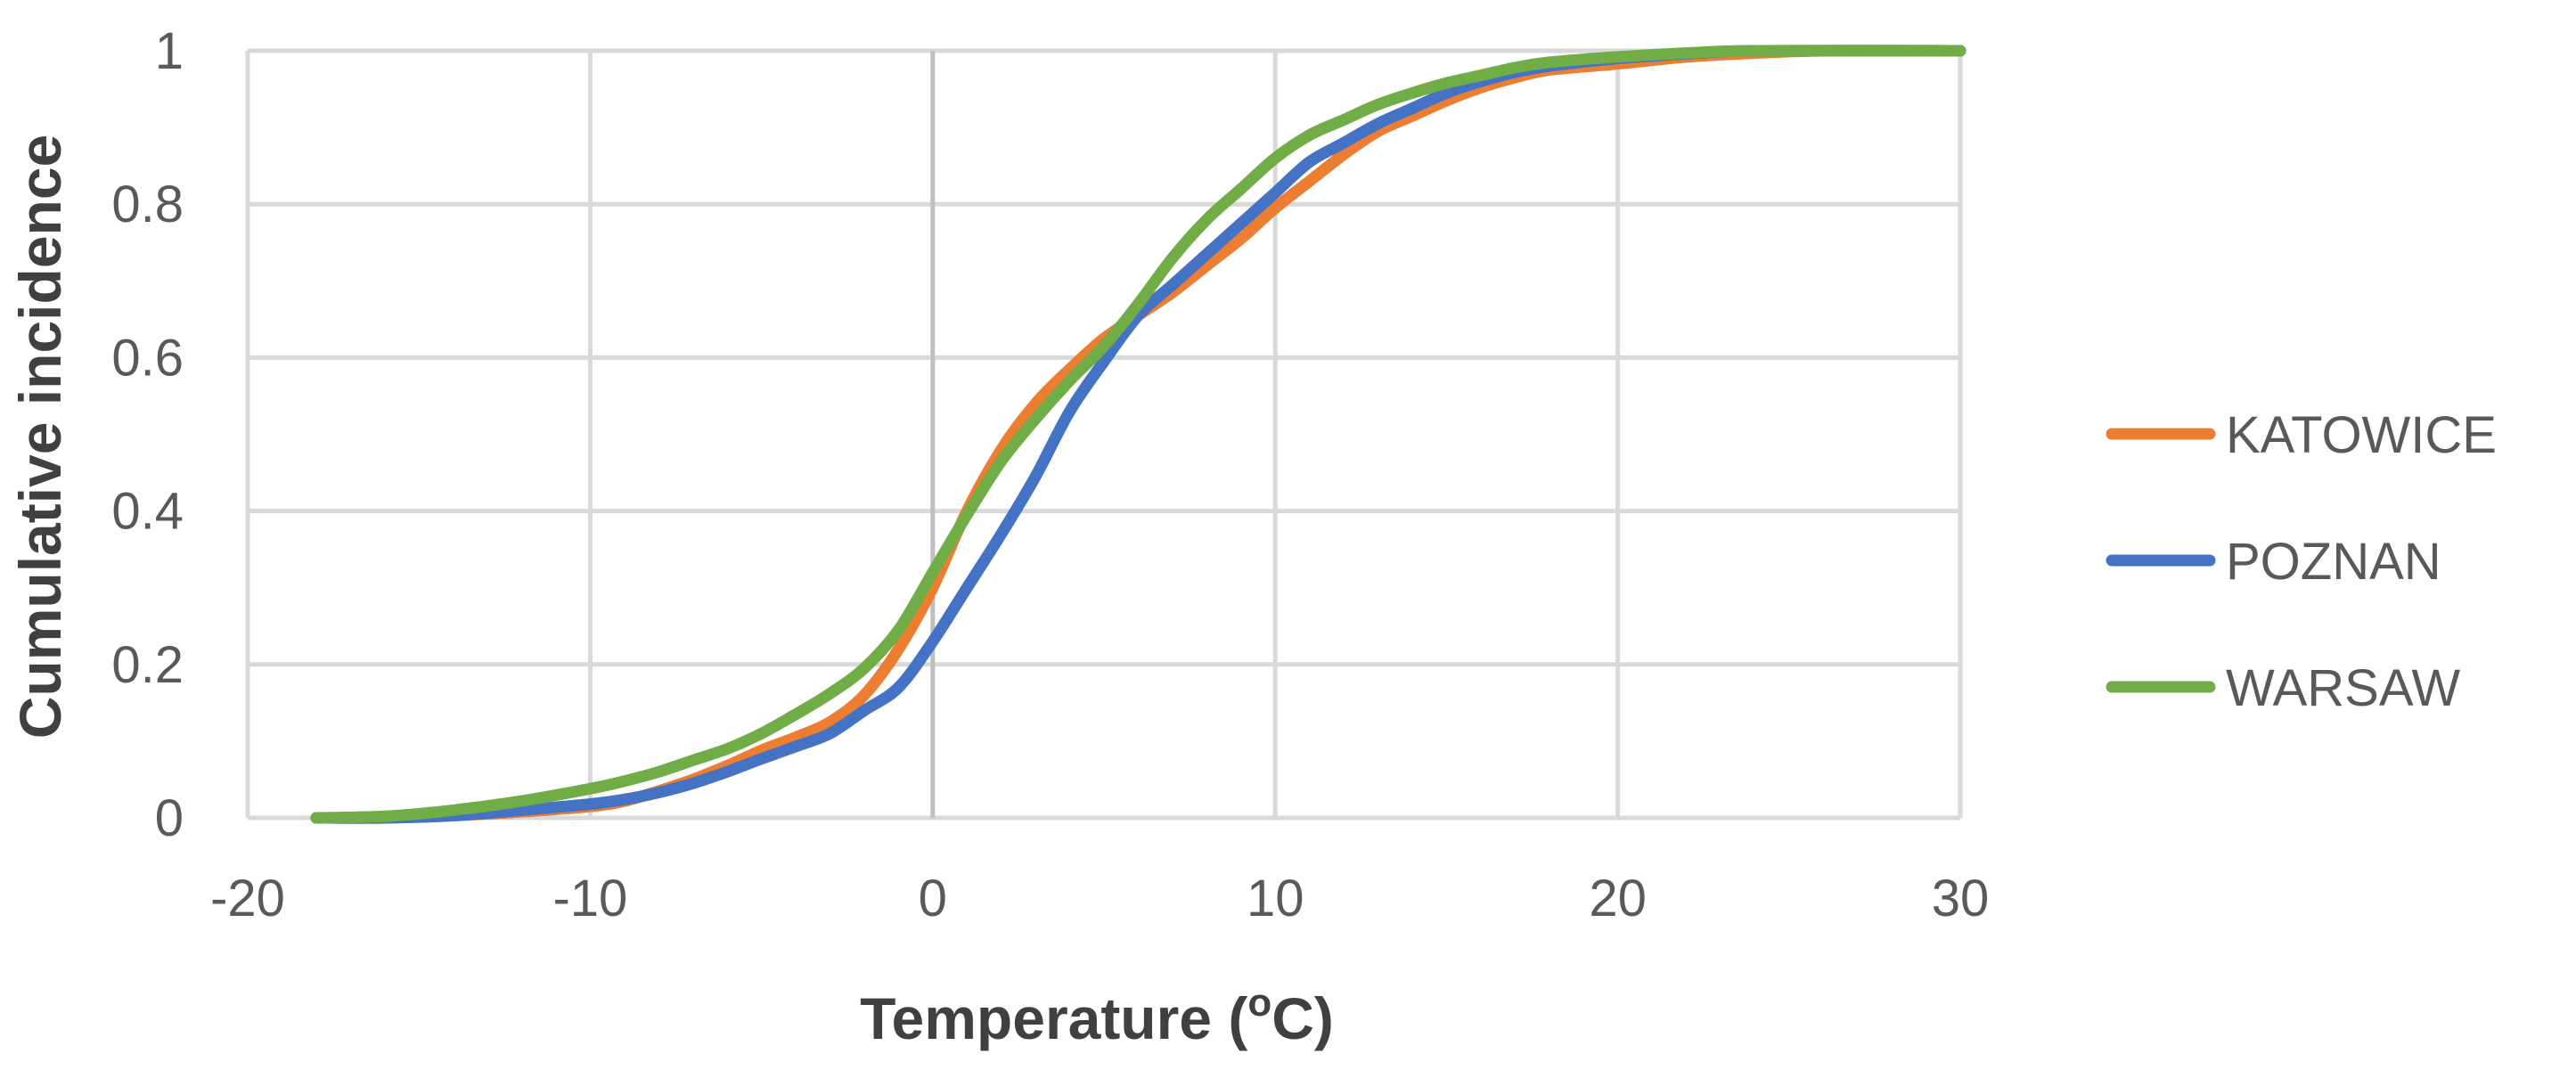  Describe the element at coordinates (2361, 435) in the screenshot. I see `legend-label-katowice: KATOWICE` at that location.